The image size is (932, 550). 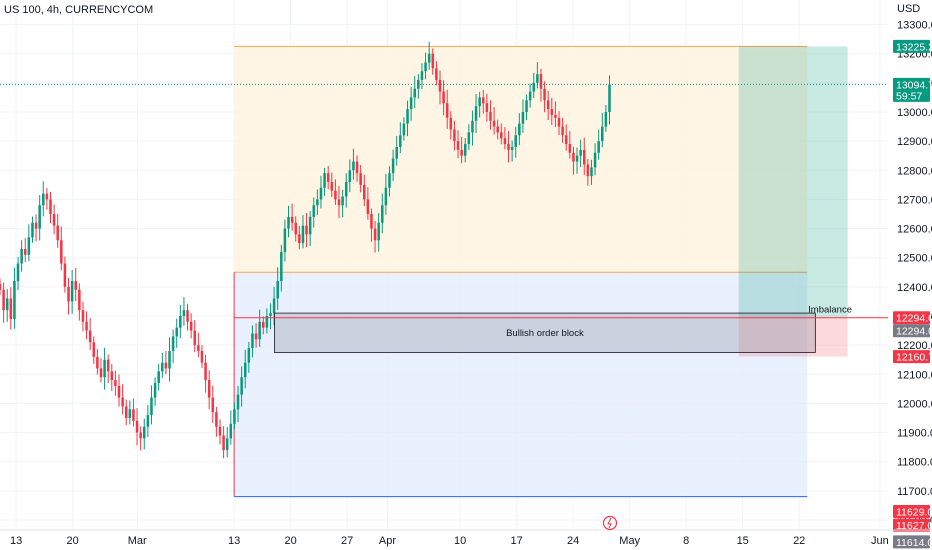 I want to click on order-block-box, so click(x=545, y=332).